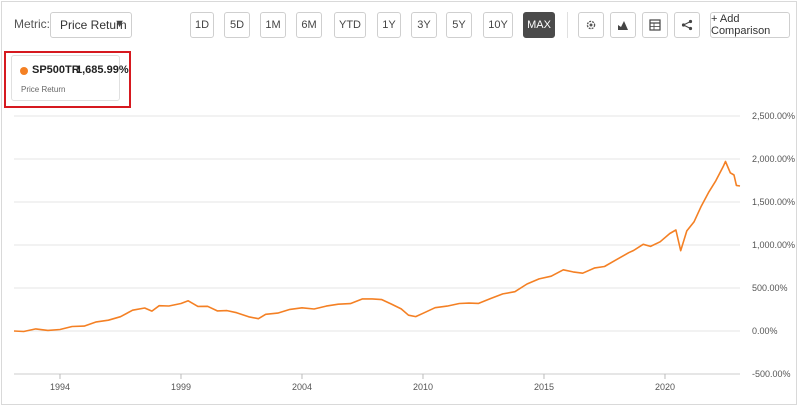 This screenshot has height=408, width=800. What do you see at coordinates (544, 387) in the screenshot?
I see `x-tick-label: 2015` at bounding box center [544, 387].